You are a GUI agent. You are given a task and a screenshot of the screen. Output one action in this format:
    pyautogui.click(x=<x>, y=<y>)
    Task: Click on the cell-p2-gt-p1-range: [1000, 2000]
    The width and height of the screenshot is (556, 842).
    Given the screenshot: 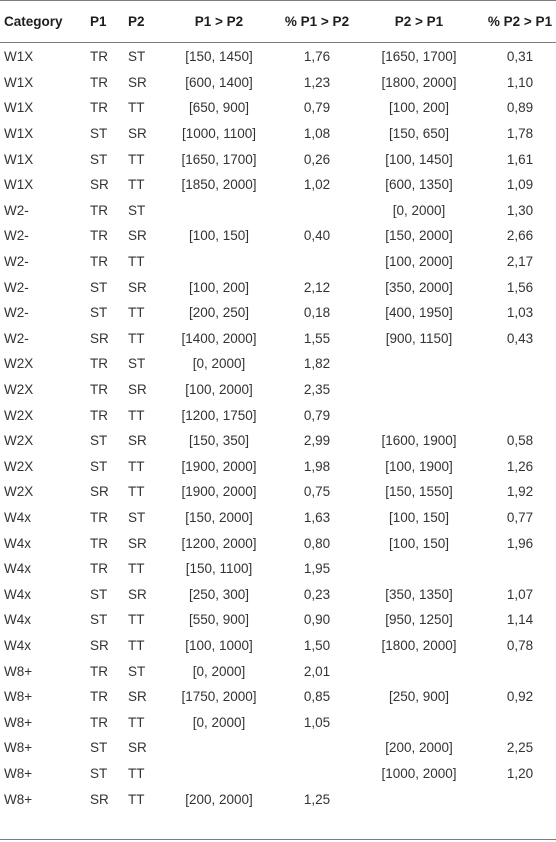 What is the action you would take?
    pyautogui.click(x=419, y=773)
    